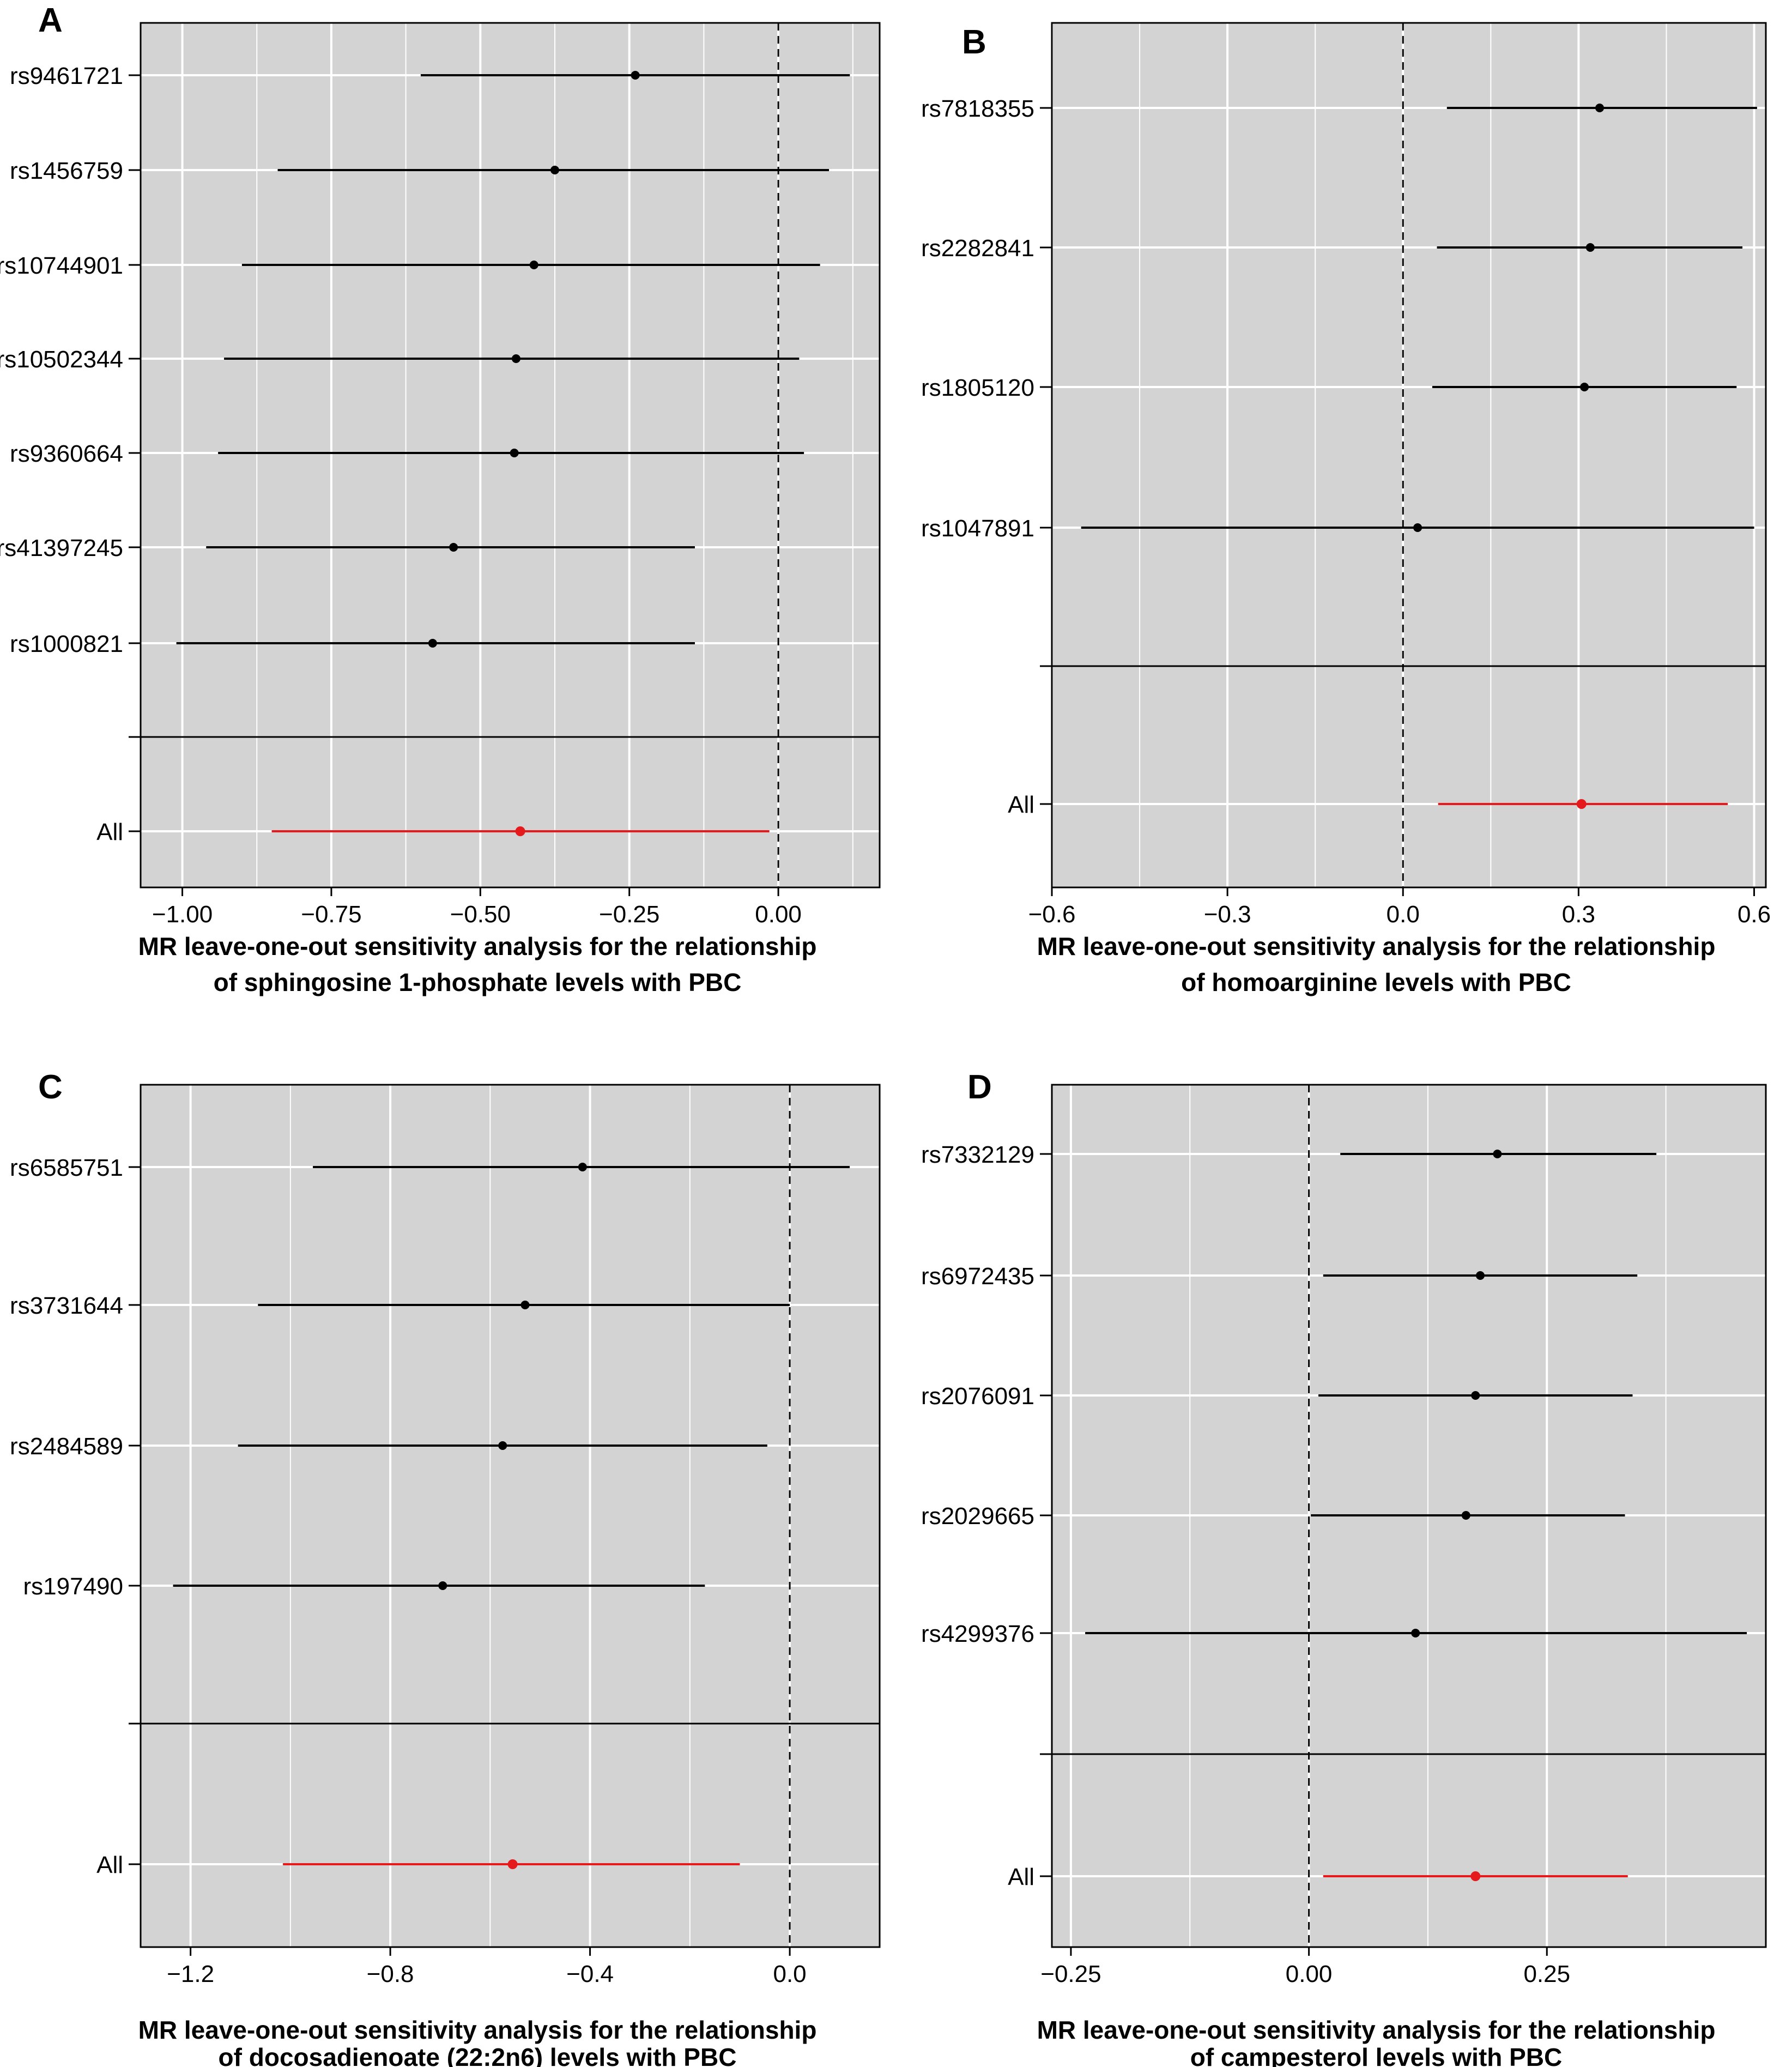  Describe the element at coordinates (66, 1446) in the screenshot. I see `row-label: rs2484589` at that location.